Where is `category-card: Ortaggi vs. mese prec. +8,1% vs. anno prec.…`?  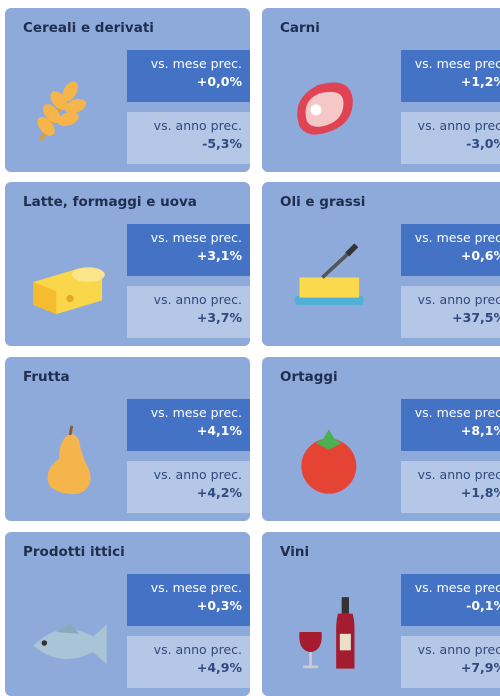
category-card: Ortaggi vs. mese prec. +8,1% vs. anno prec.… is located at coordinates (381, 439).